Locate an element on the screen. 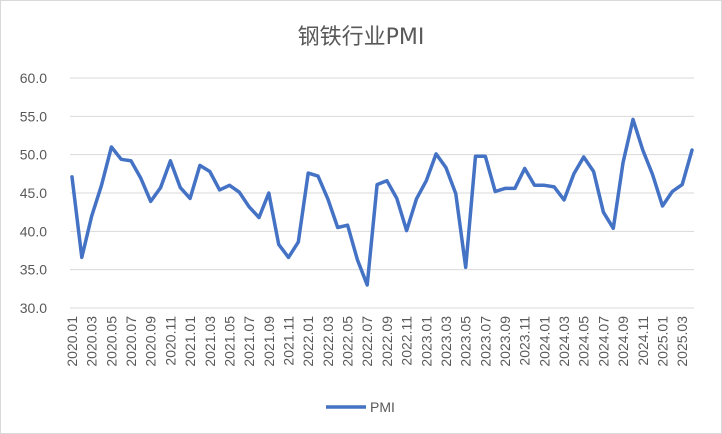 Image resolution: width=722 pixels, height=434 pixels. x-tick-label: 2024.03 is located at coordinates (564, 341).